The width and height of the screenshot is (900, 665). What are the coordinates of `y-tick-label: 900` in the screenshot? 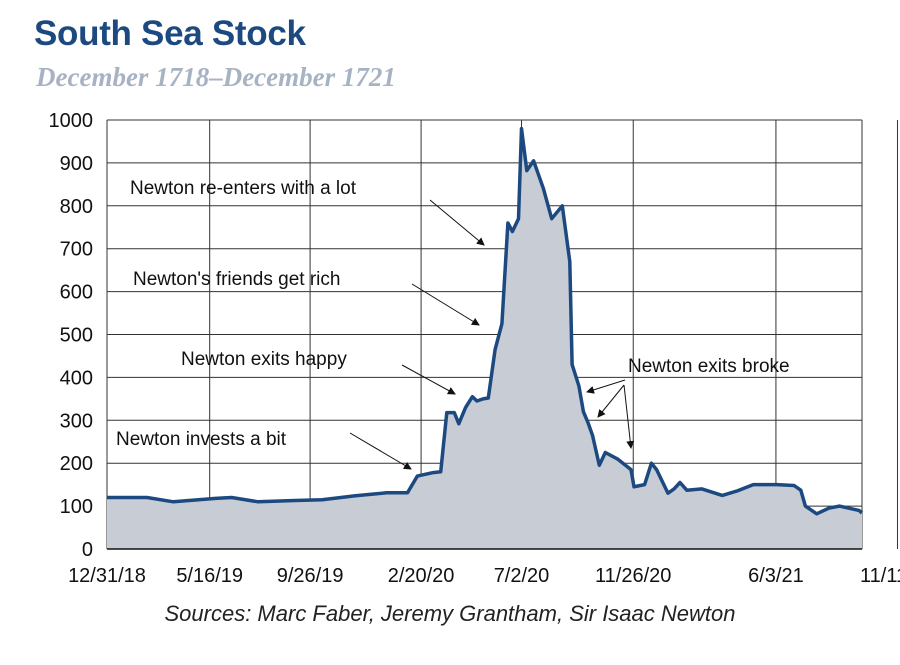 It's located at (76, 164).